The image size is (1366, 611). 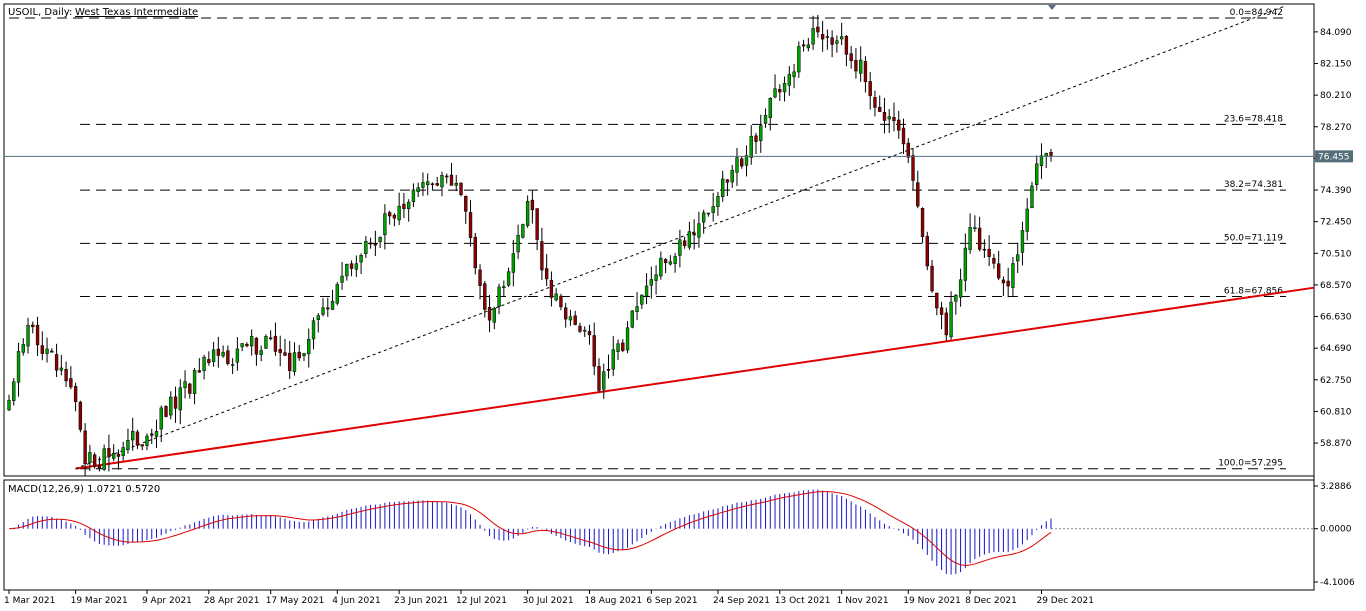 What do you see at coordinates (1052, 7) in the screenshot?
I see `chart-shift-marker-icon` at bounding box center [1052, 7].